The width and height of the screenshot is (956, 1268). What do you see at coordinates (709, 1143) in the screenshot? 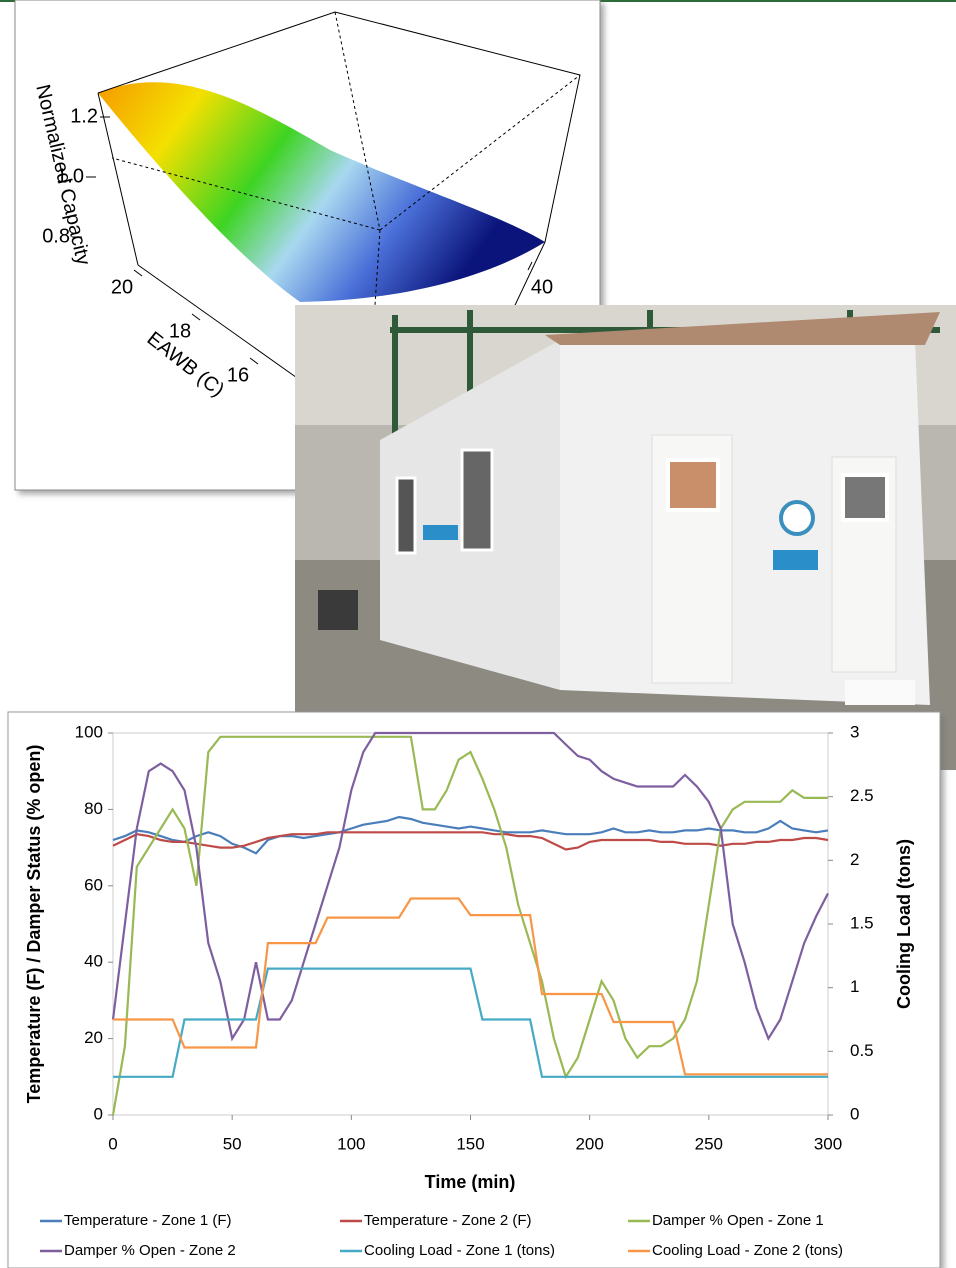
I see `x-tick-label: 250` at bounding box center [709, 1143].